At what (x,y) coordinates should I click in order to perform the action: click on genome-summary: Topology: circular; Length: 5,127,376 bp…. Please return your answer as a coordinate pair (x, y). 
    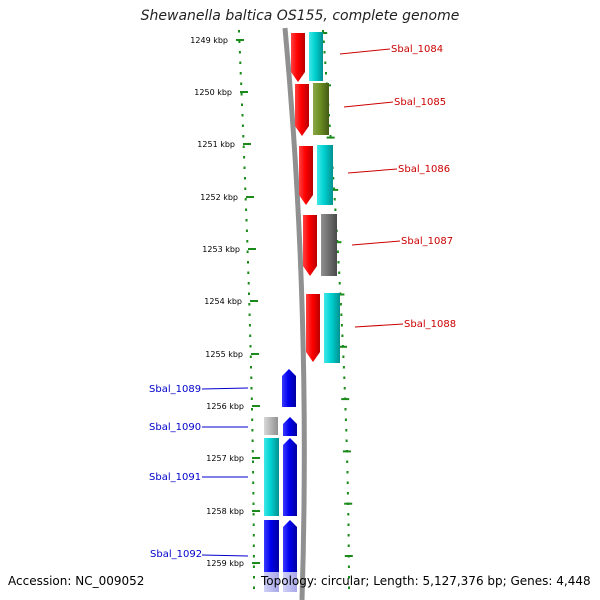
    Looking at the image, I should click on (426, 581).